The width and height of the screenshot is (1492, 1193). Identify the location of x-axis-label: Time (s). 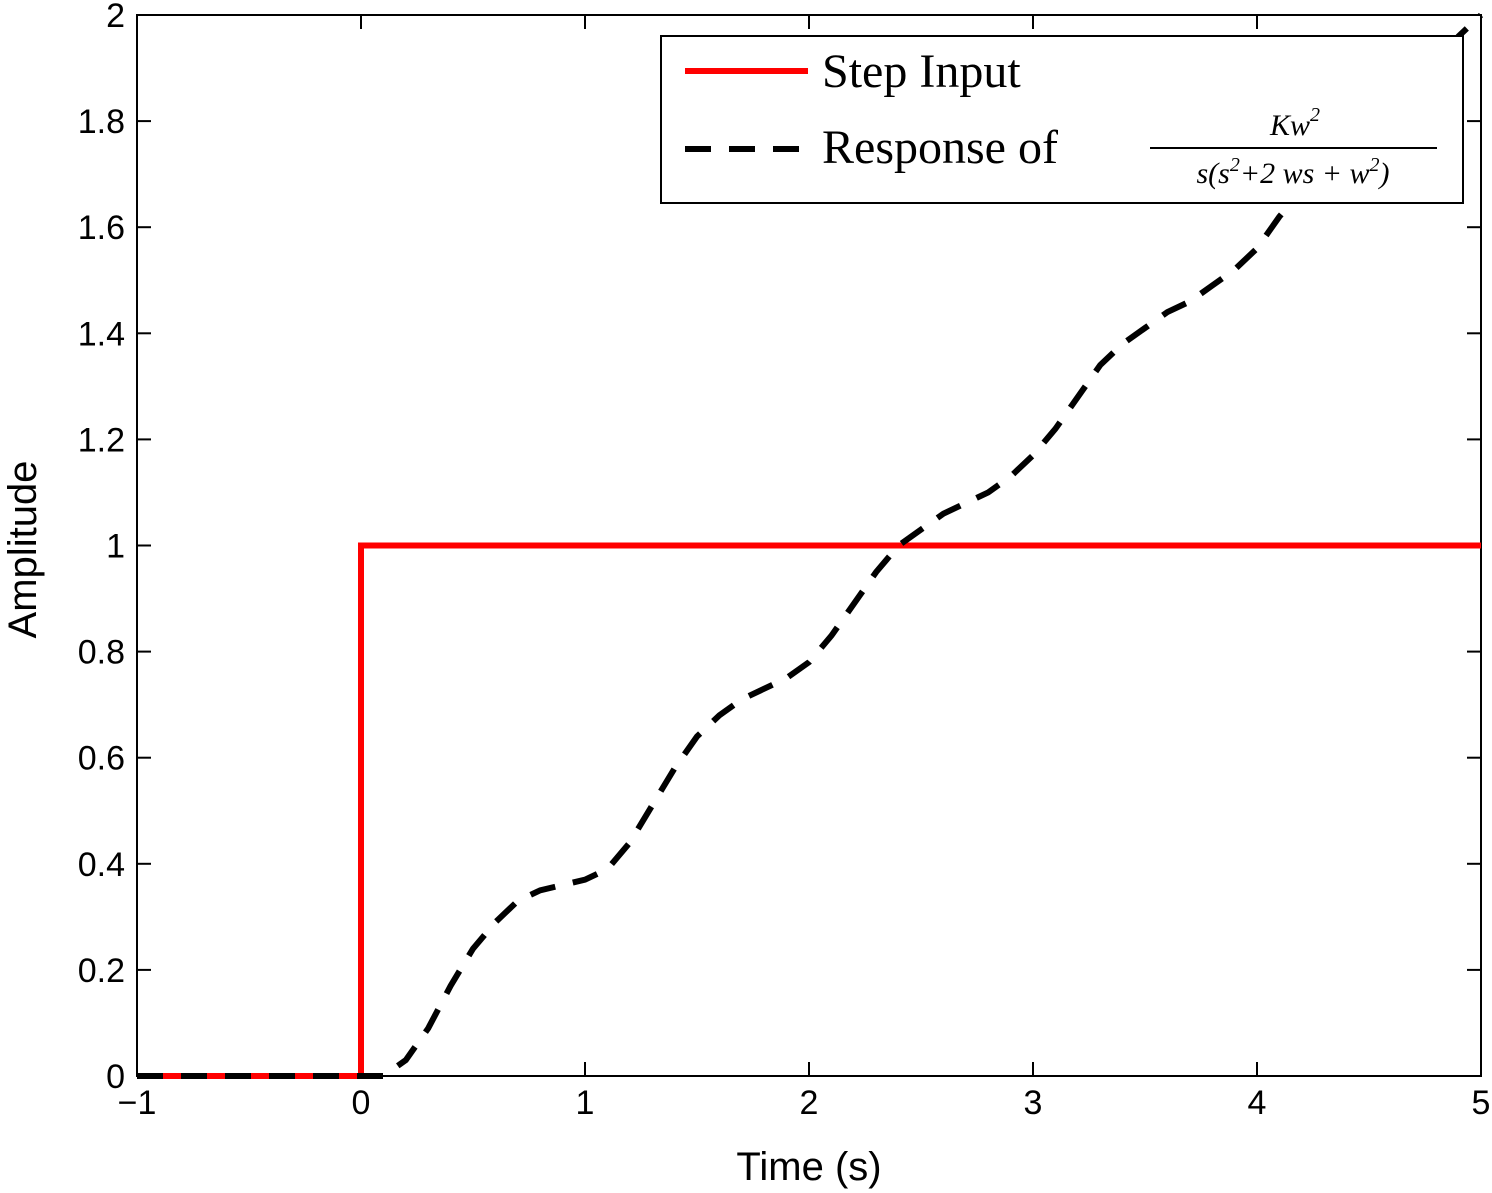
(808, 1167).